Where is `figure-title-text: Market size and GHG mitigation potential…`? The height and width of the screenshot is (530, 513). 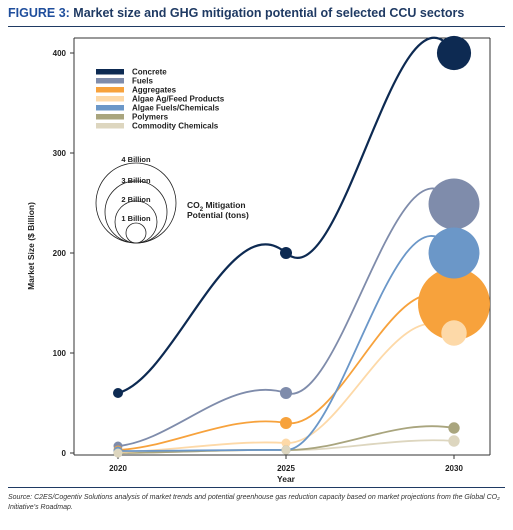
figure-title-text: Market size and GHG mitigation potential… is located at coordinates (269, 13).